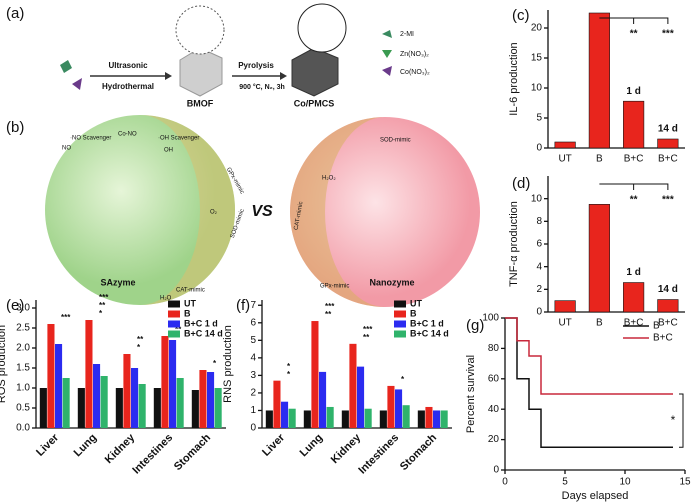 This screenshot has height=504, width=695. Describe the element at coordinates (201, 323) in the screenshot. I see `legend-label: B+C 1 d` at that location.